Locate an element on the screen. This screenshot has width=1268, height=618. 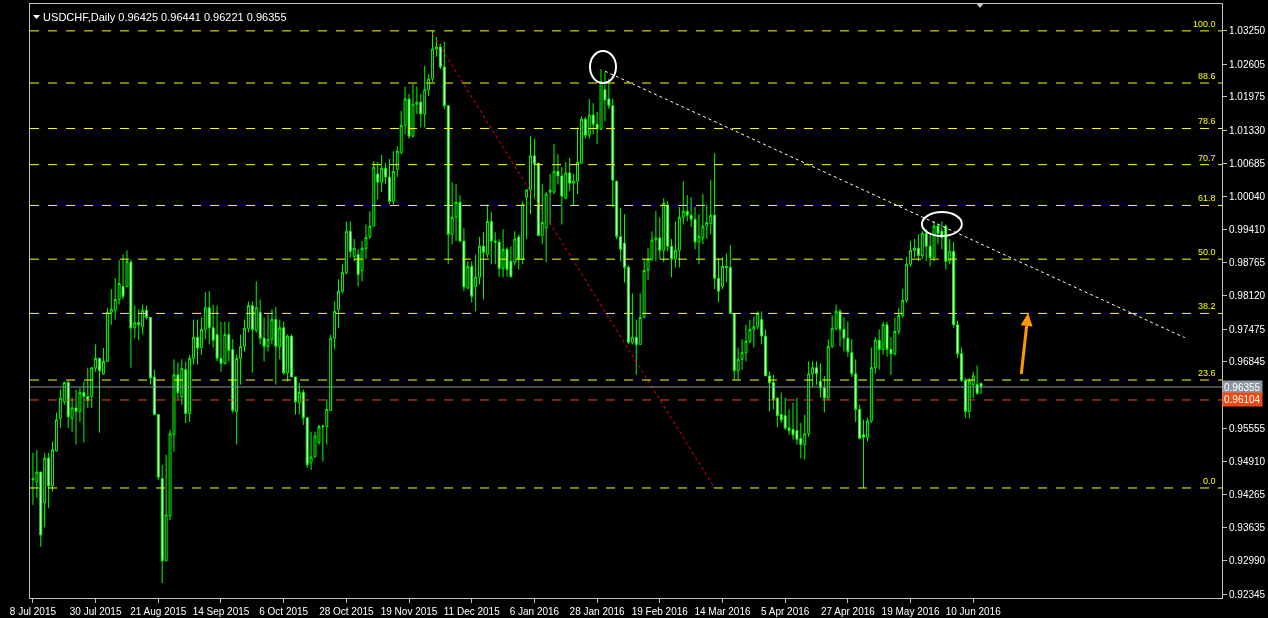
text: USDCHF,Daily 0.96425 0.96441 0.96221 0.96355 is located at coordinates (165, 17).